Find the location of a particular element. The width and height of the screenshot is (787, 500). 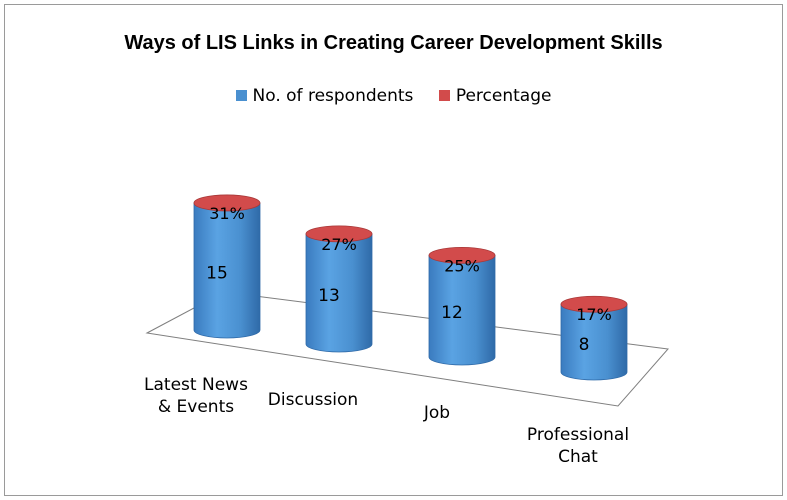

legend-swatch-respondents is located at coordinates (241, 95).